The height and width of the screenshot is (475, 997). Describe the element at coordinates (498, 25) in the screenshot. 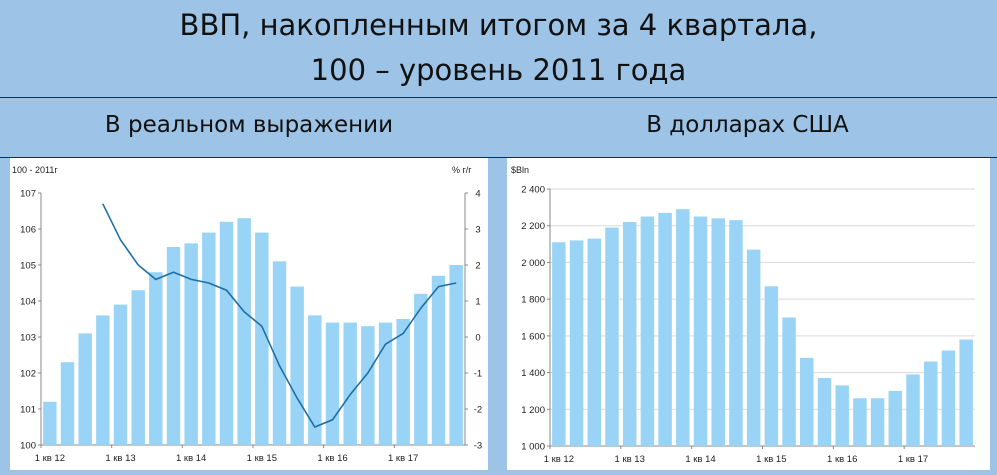

I see `title-line-1: ВВП, накопленным итогом за 4 квартала,` at that location.